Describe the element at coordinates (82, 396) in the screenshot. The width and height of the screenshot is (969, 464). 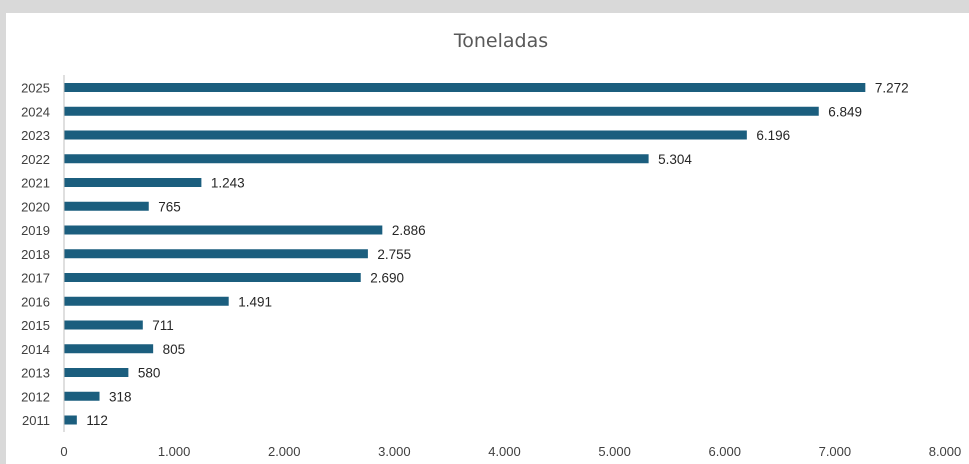
I see `bar-2012` at that location.